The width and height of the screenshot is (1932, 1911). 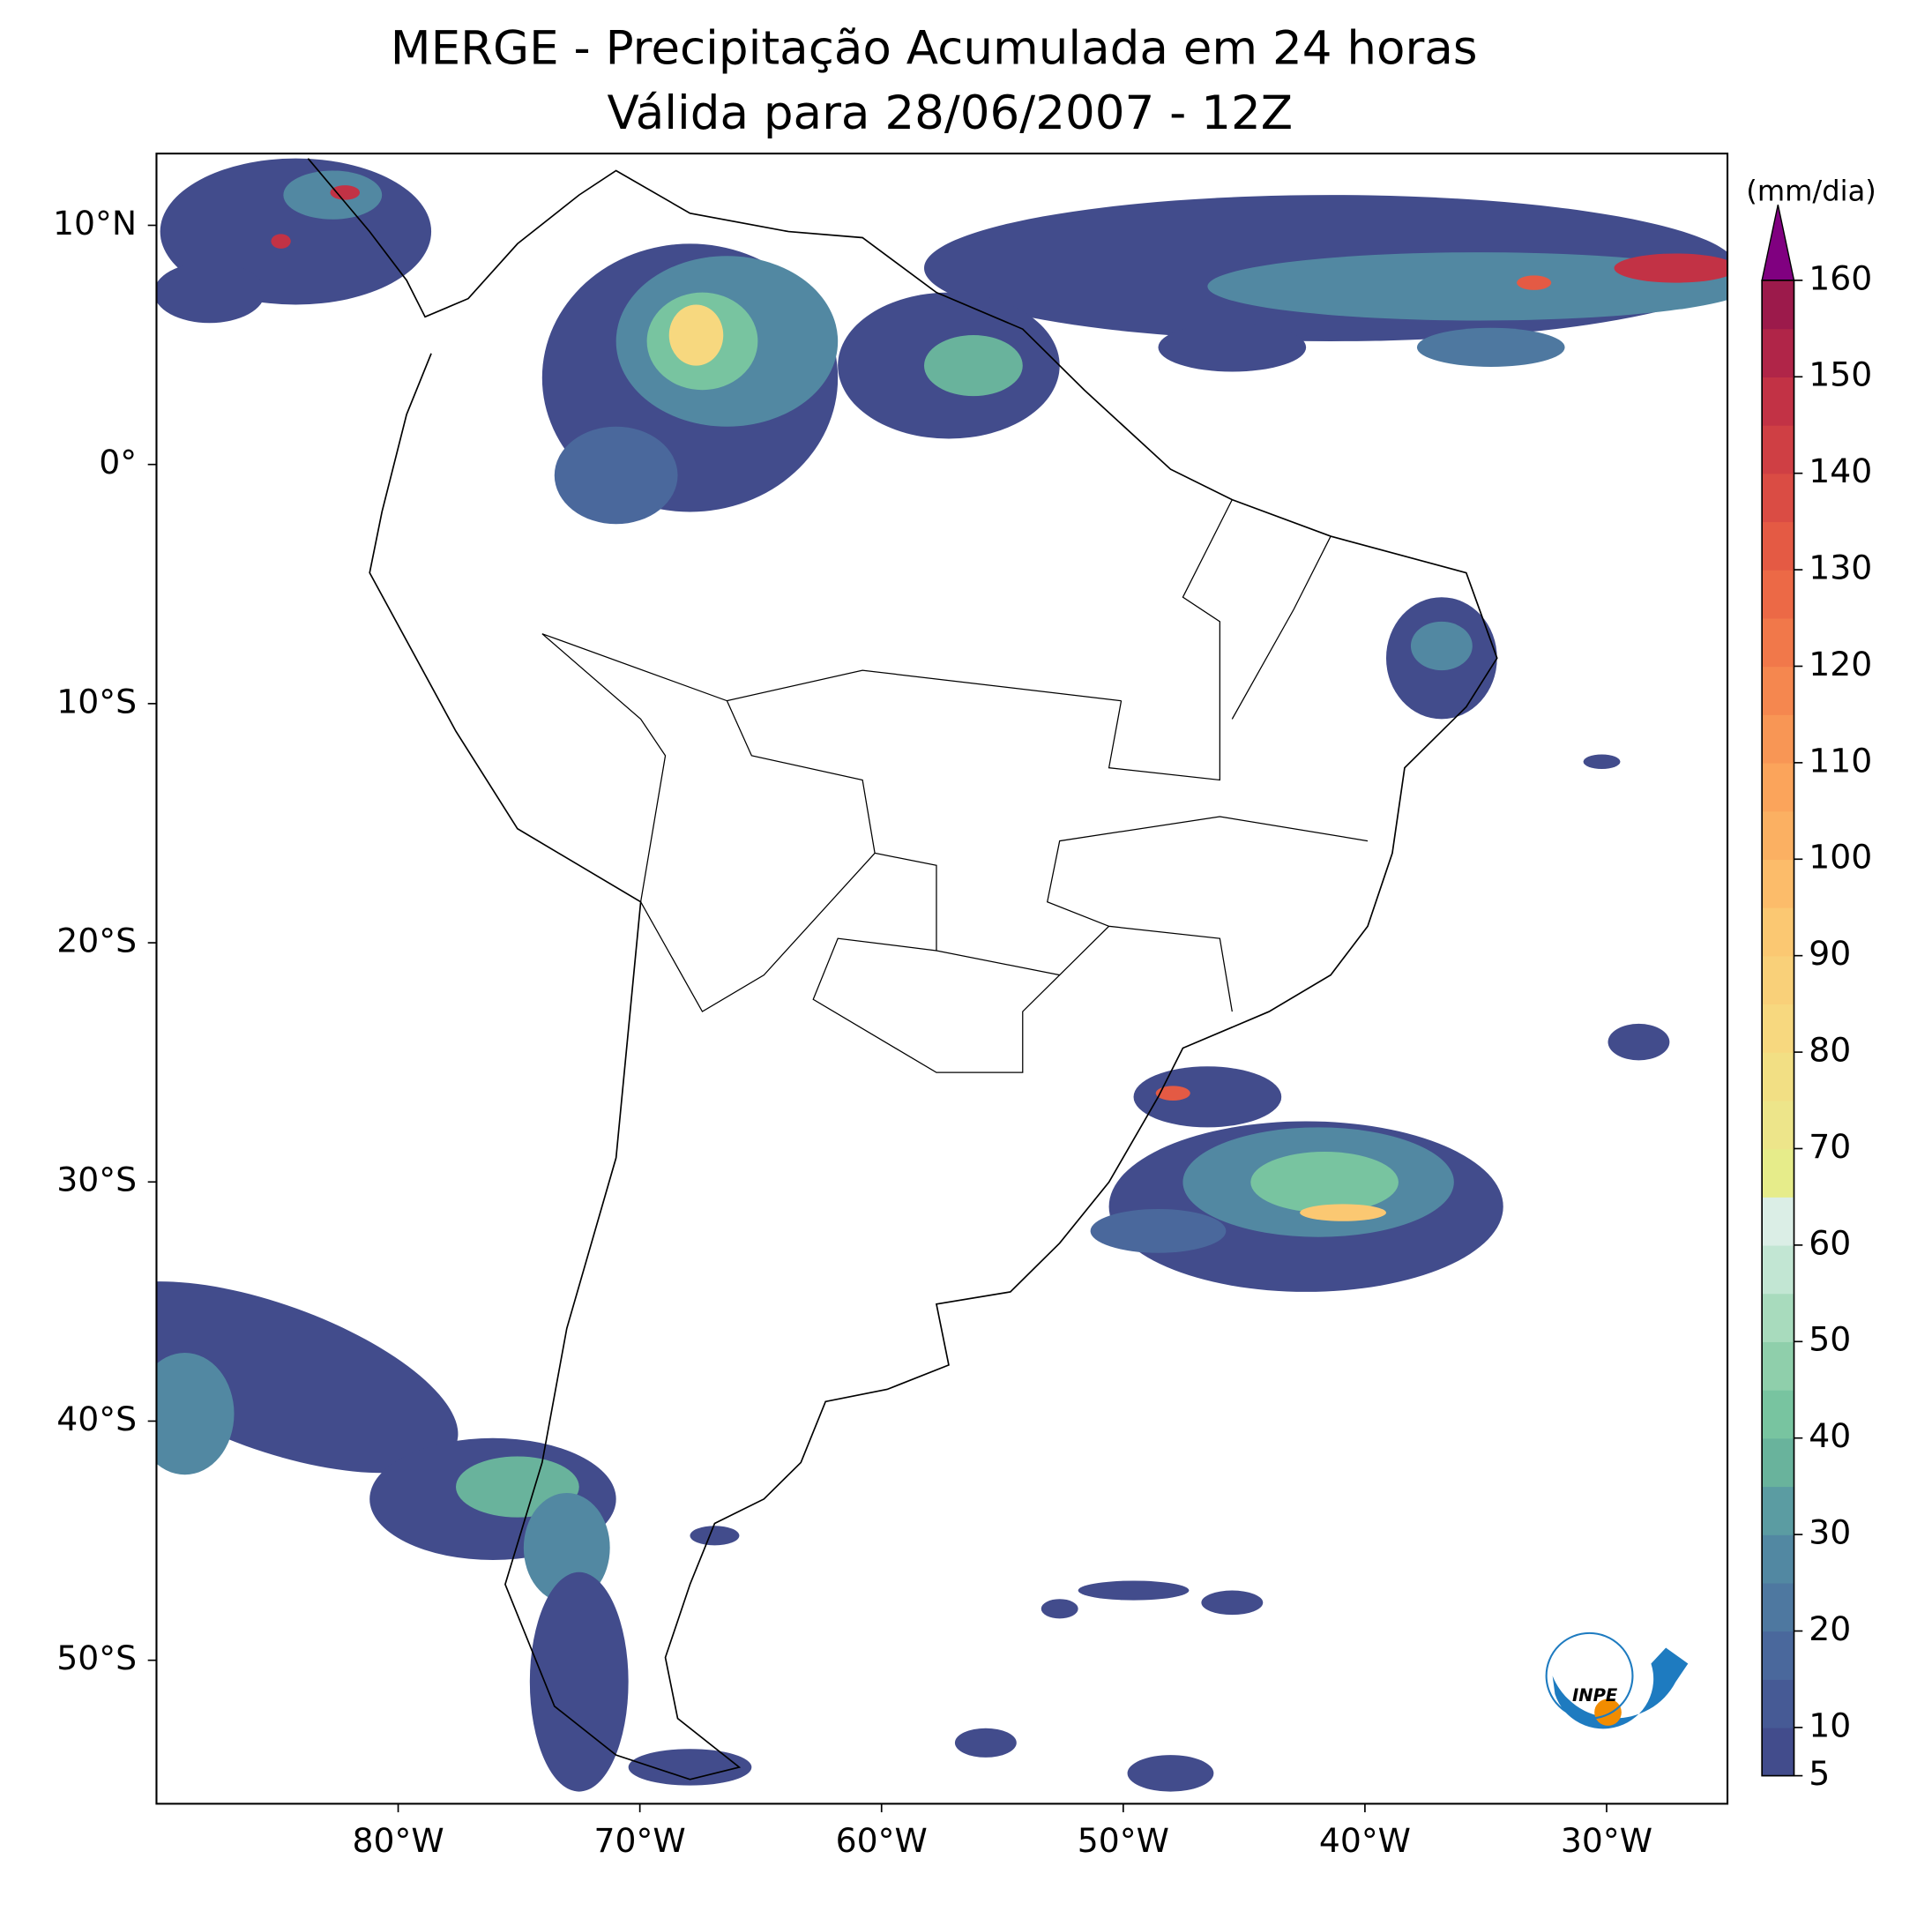 What do you see at coordinates (1617, 1680) in the screenshot?
I see `logo: INPE` at bounding box center [1617, 1680].